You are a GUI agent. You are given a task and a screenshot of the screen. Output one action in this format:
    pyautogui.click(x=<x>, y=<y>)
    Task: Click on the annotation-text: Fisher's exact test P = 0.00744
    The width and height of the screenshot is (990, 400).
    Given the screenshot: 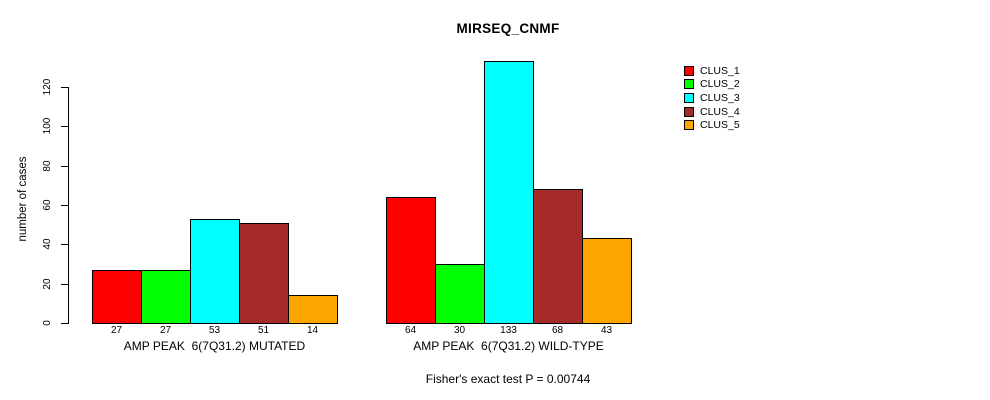 What is the action you would take?
    pyautogui.click(x=508, y=379)
    